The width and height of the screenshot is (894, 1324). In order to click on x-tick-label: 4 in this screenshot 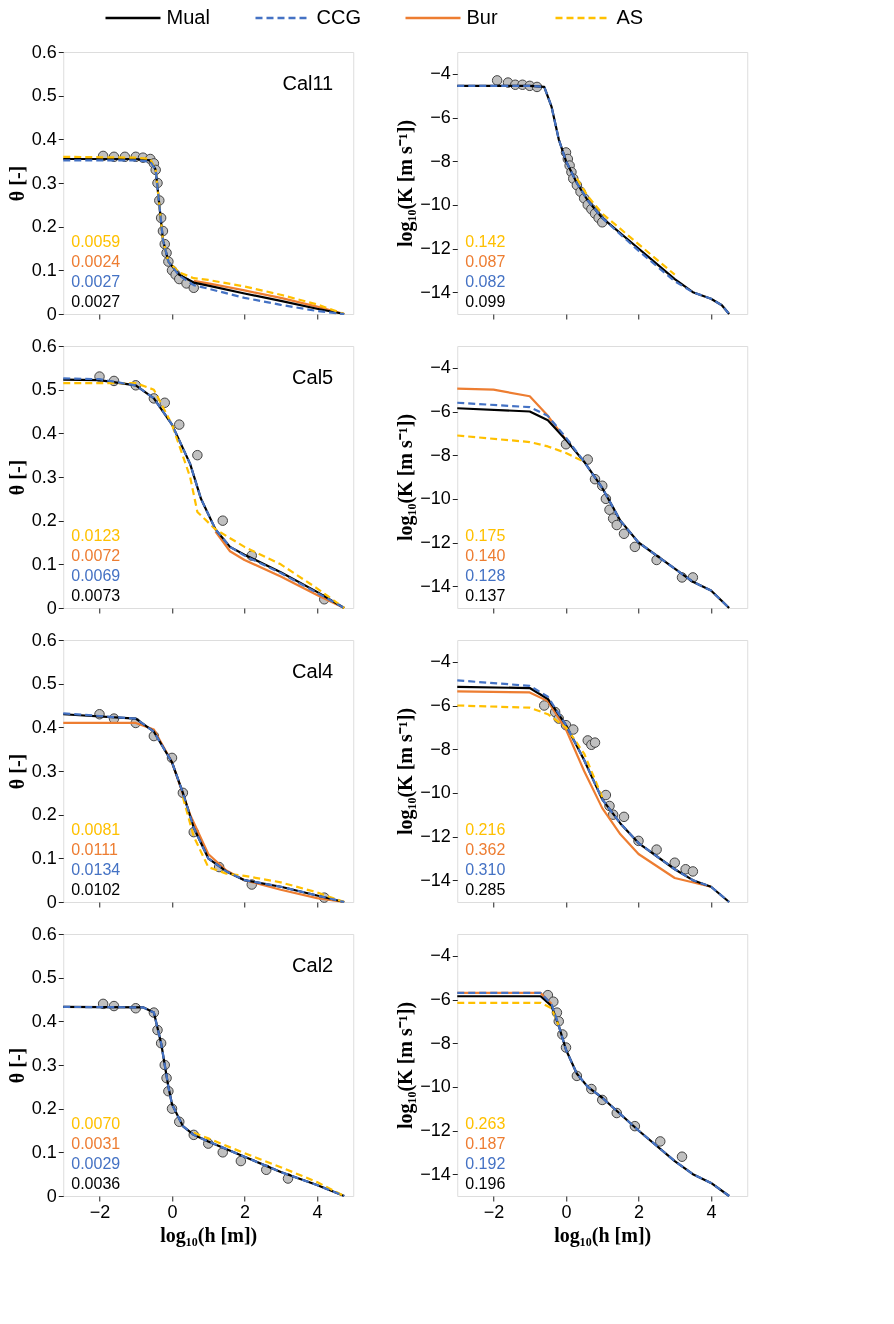, I will do `click(711, 1211)`.